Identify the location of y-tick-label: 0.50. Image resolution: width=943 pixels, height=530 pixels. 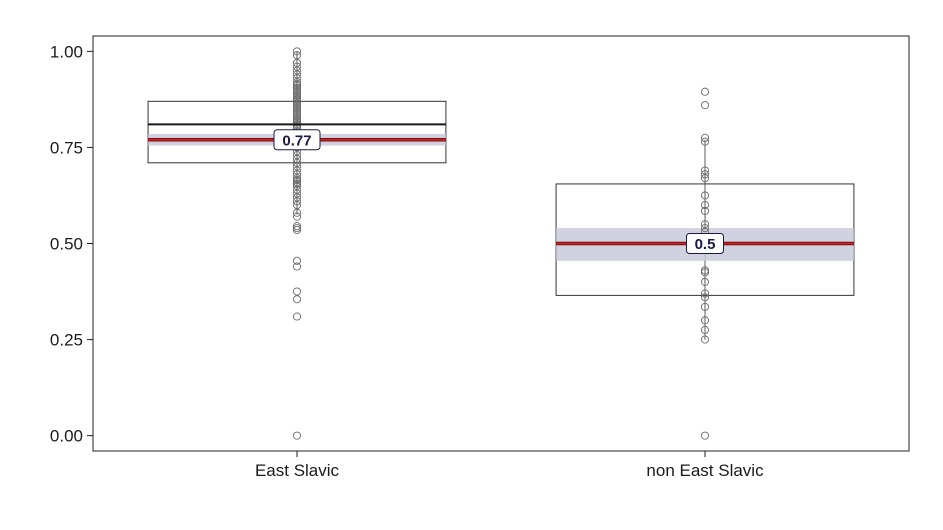
(66, 244).